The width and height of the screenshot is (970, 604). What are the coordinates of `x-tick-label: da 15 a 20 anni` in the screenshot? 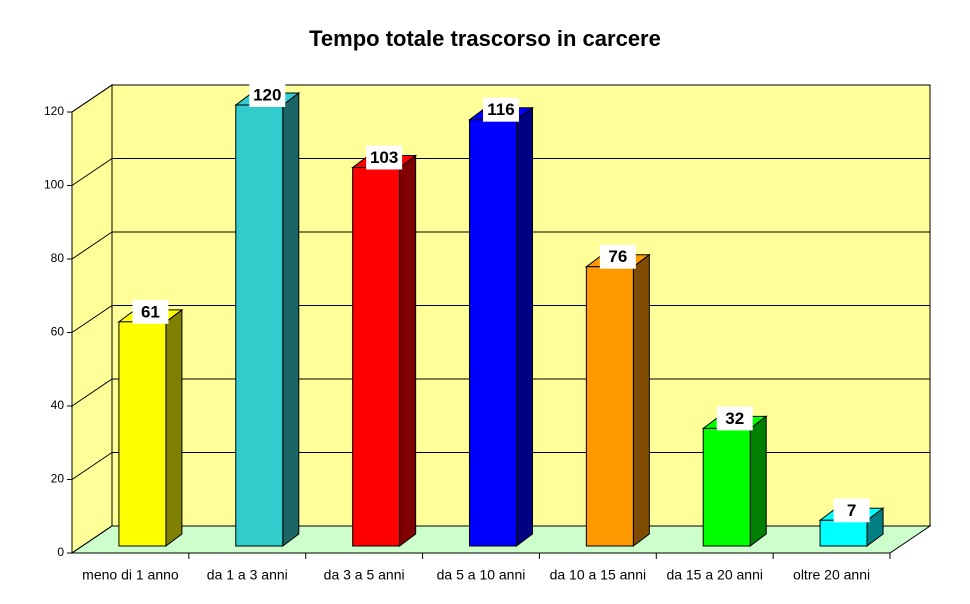 It's located at (714, 575).